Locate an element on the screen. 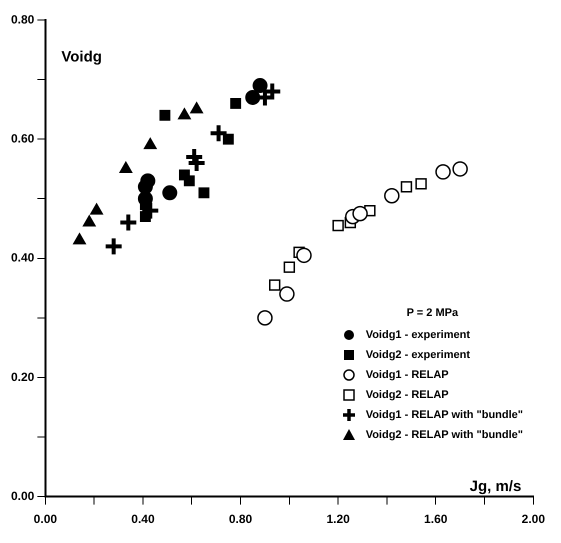 The width and height of the screenshot is (561, 543). x-axis-title: Jg, m/s is located at coordinates (496, 487).